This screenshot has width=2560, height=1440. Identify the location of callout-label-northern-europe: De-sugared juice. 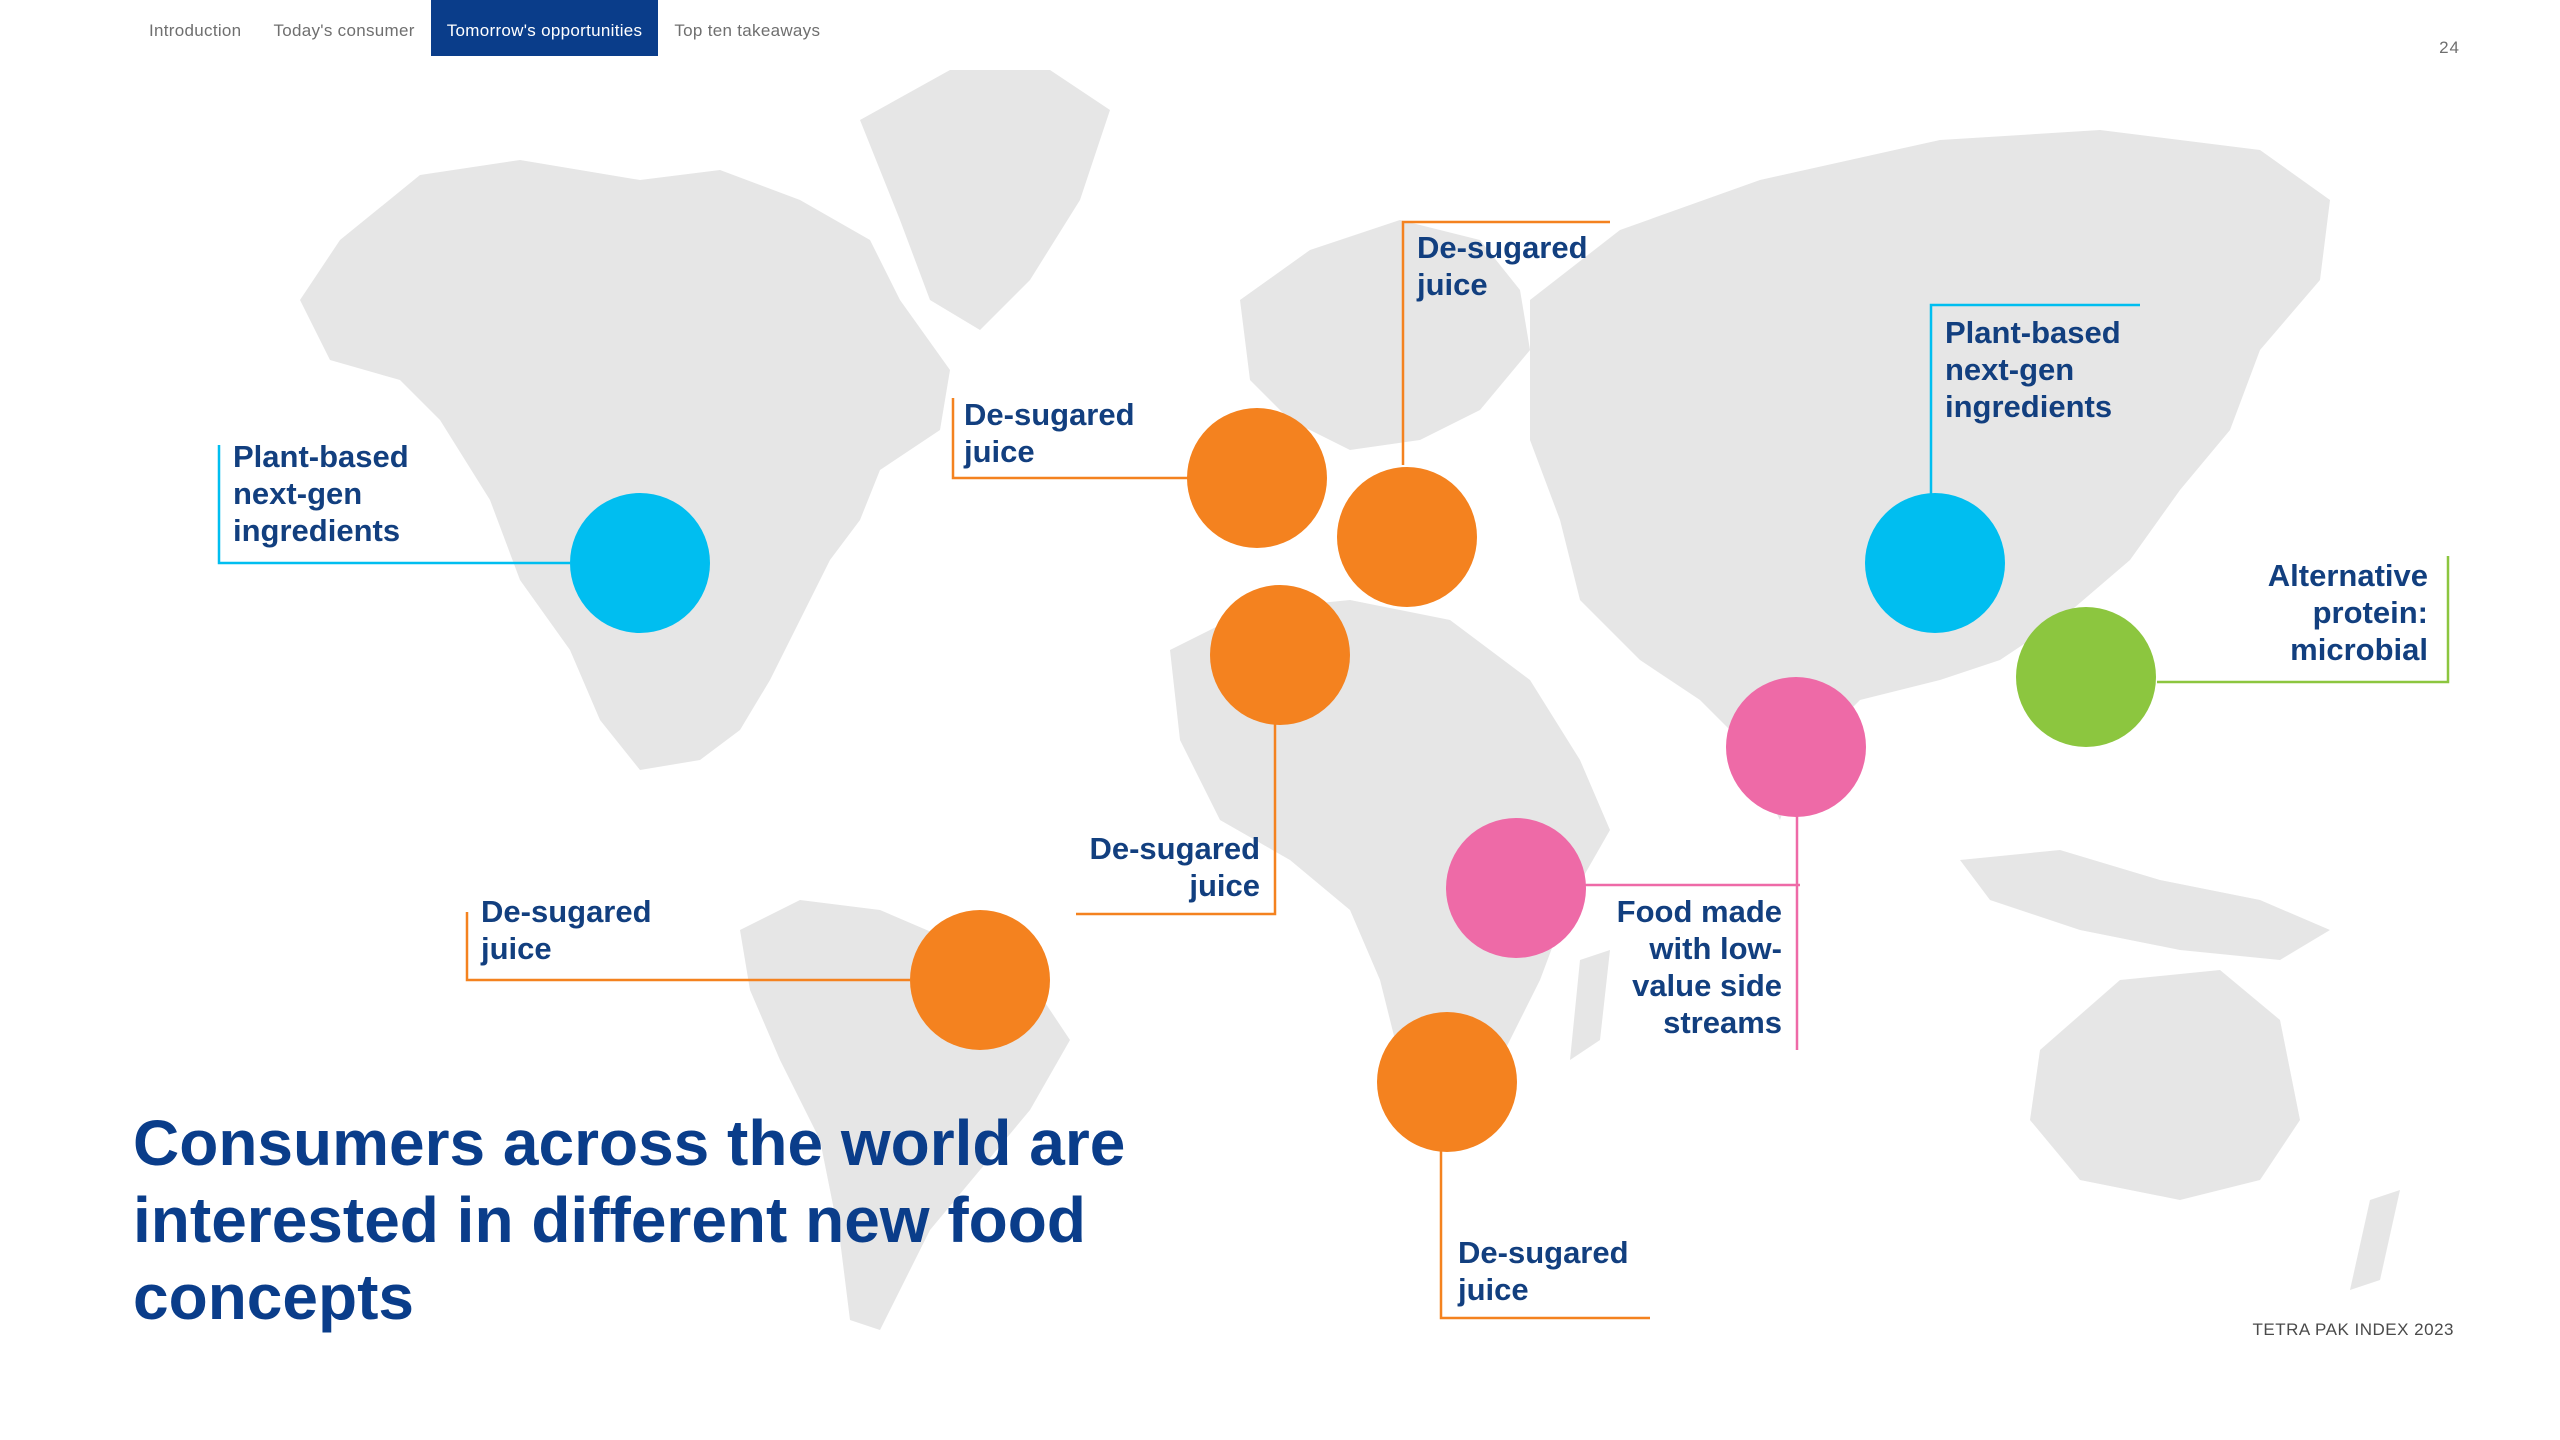
(1502, 266).